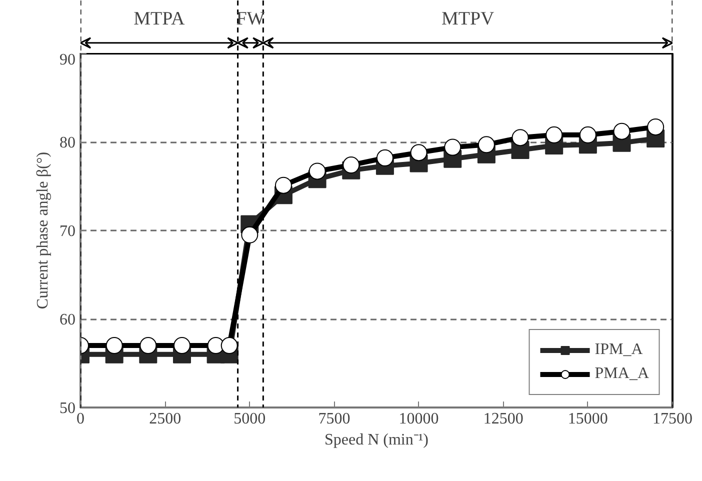 The image size is (702, 481). What do you see at coordinates (250, 419) in the screenshot?
I see `x-tick-label: 5000` at bounding box center [250, 419].